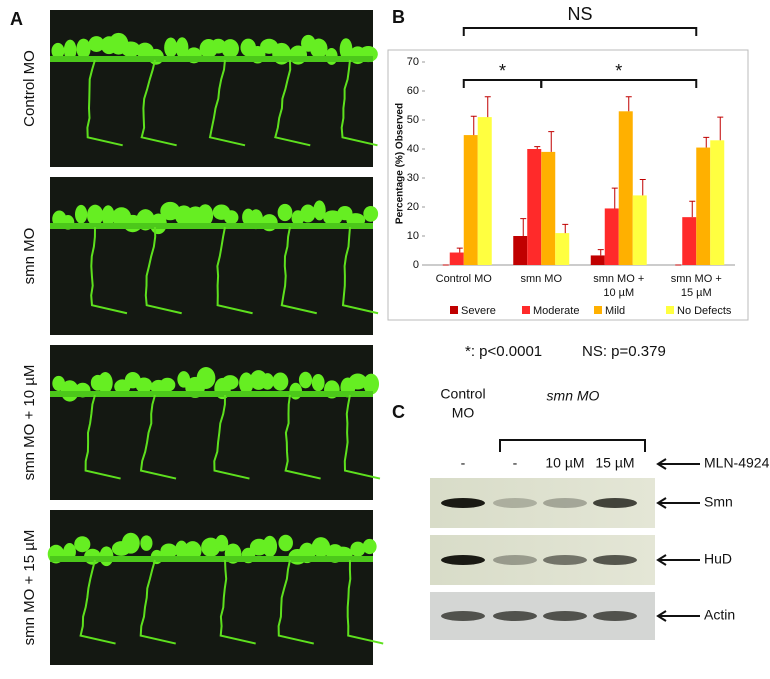 The height and width of the screenshot is (679, 770). I want to click on lane-header: smn MO, so click(573, 396).